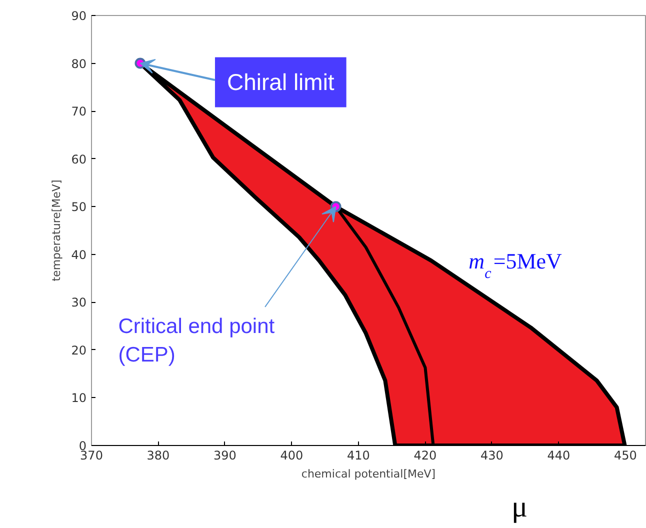 Image resolution: width=646 pixels, height=528 pixels. What do you see at coordinates (358, 455) in the screenshot?
I see `x-tick-label: 410` at bounding box center [358, 455].